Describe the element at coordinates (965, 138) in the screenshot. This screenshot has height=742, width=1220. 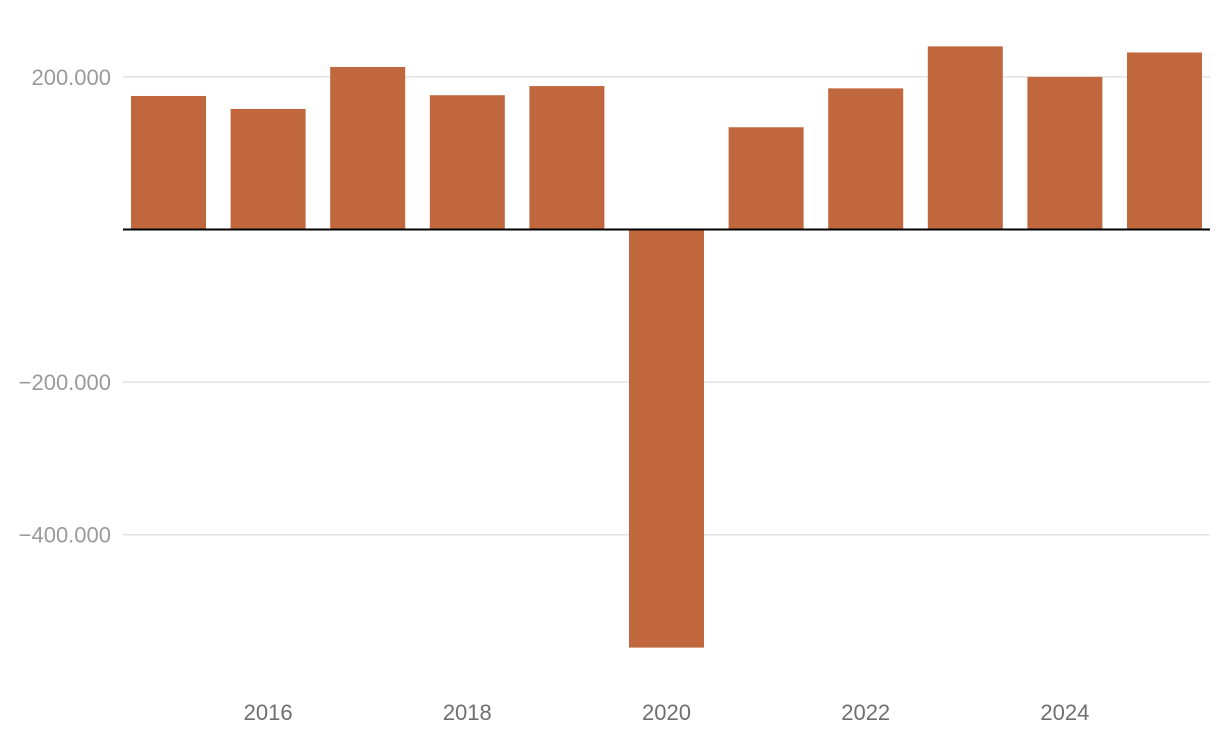
I see `bar-2023` at that location.